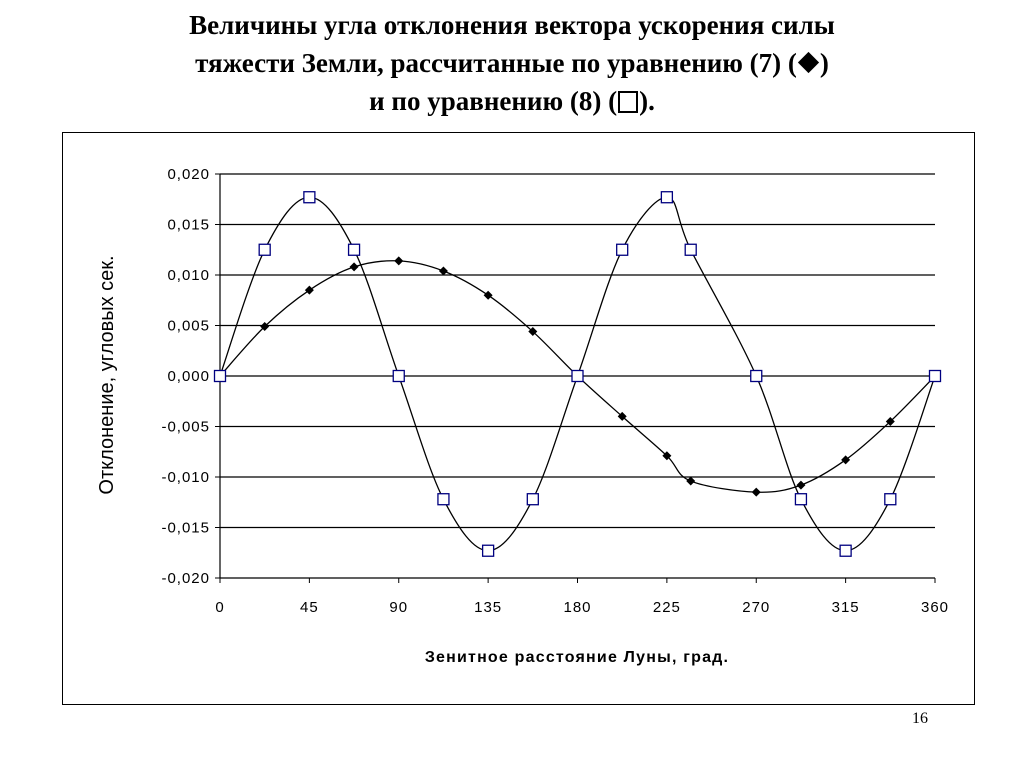 The height and width of the screenshot is (768, 1024). What do you see at coordinates (398, 607) in the screenshot?
I see `x-tick-label: 90` at bounding box center [398, 607].